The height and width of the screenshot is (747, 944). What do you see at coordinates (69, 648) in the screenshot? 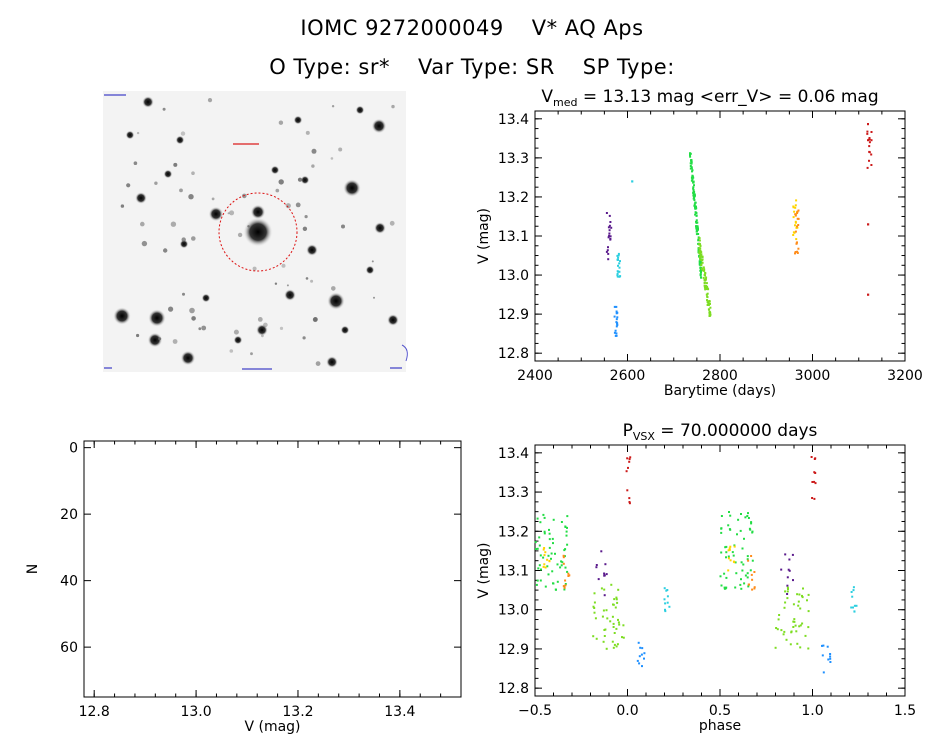
I see `hist-ytick-label: 60` at bounding box center [69, 648].